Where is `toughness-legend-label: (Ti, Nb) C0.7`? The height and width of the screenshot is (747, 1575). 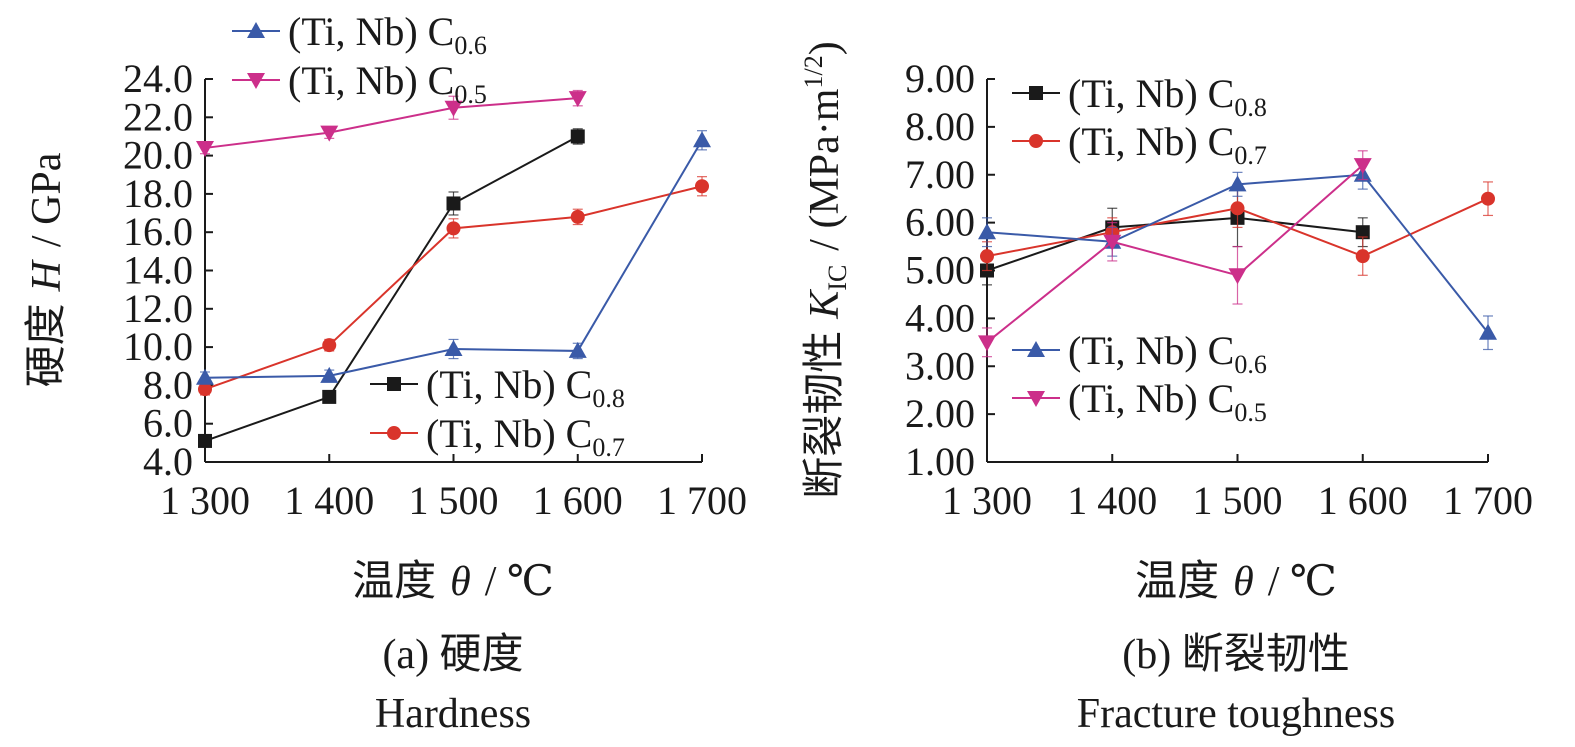
toughness-legend-label: (Ti, Nb) C0.7 is located at coordinates (1167, 144).